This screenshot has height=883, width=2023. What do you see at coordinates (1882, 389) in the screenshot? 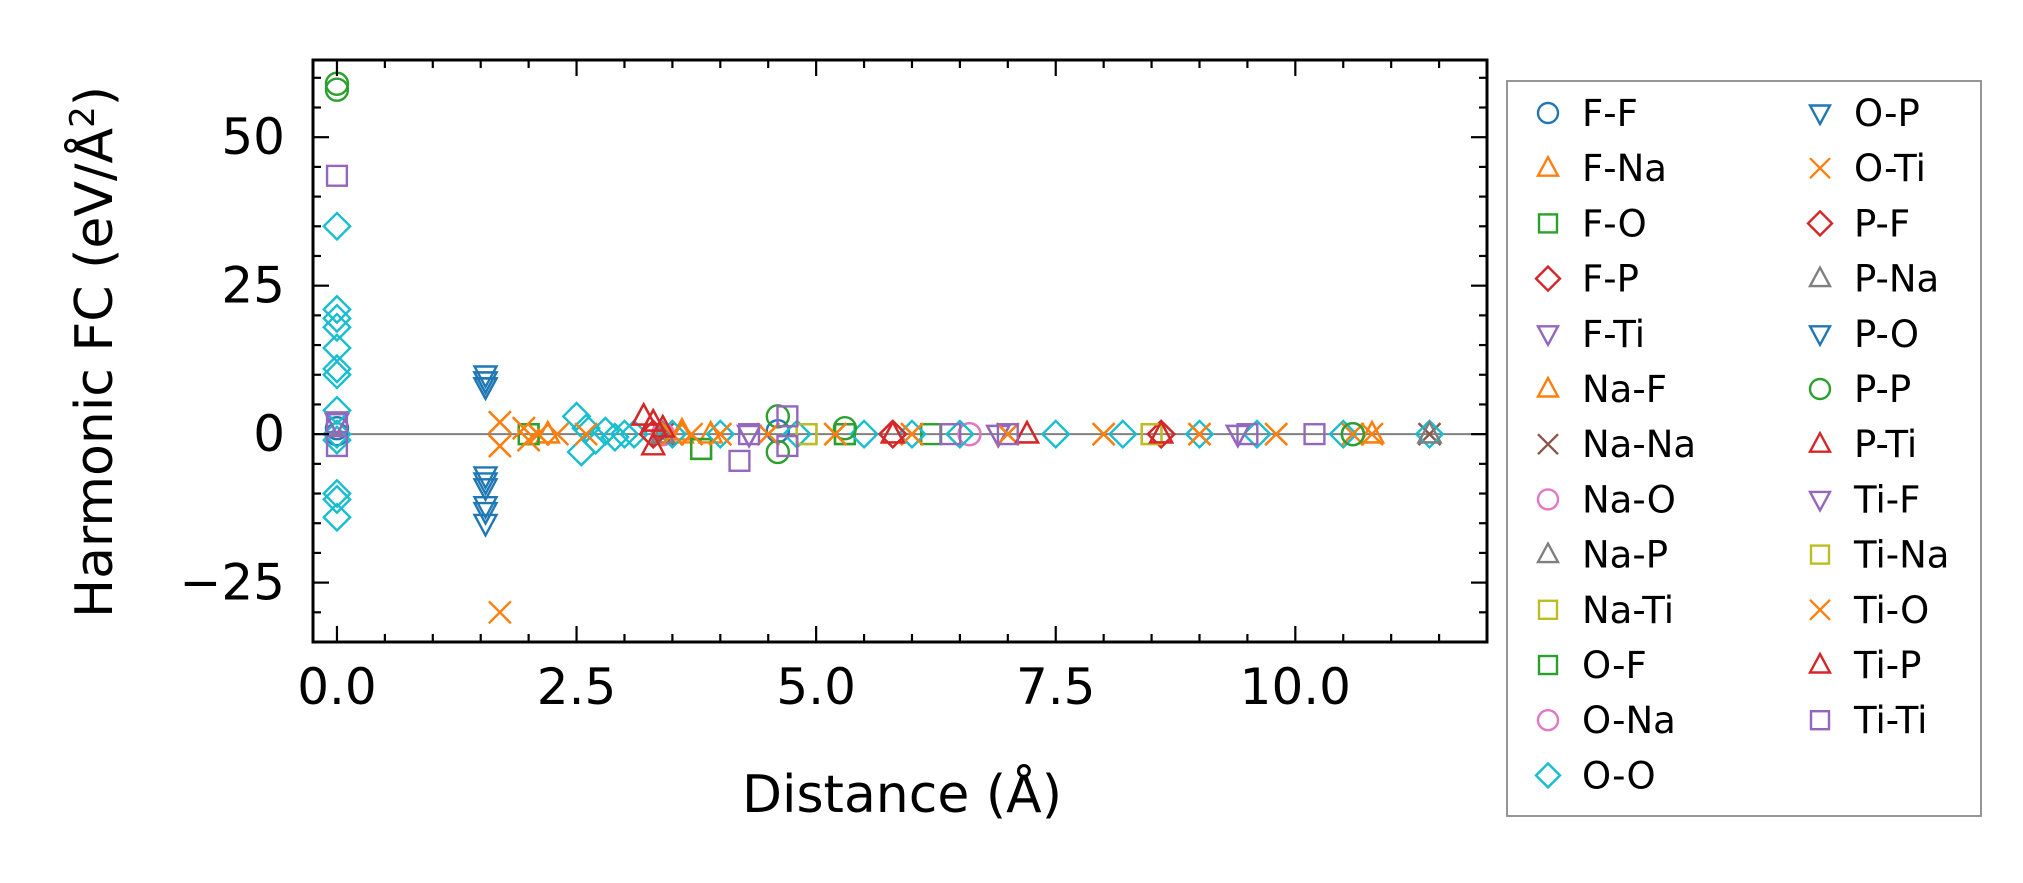
I see `legend-label: P-P` at bounding box center [1882, 389].